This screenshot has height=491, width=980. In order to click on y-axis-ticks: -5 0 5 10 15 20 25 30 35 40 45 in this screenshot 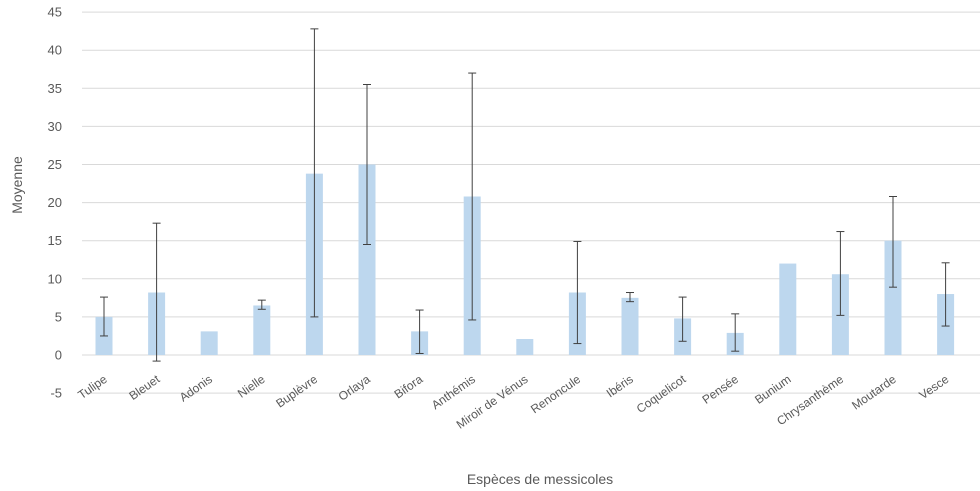, I will do `click(55, 203)`.